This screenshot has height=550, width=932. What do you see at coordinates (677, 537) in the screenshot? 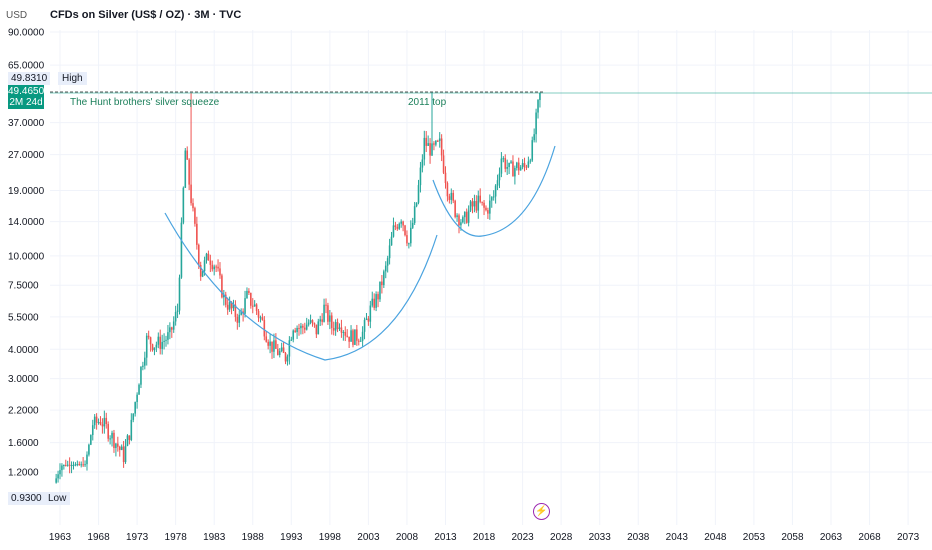
I see `year-tick-label: 2043` at bounding box center [677, 537].